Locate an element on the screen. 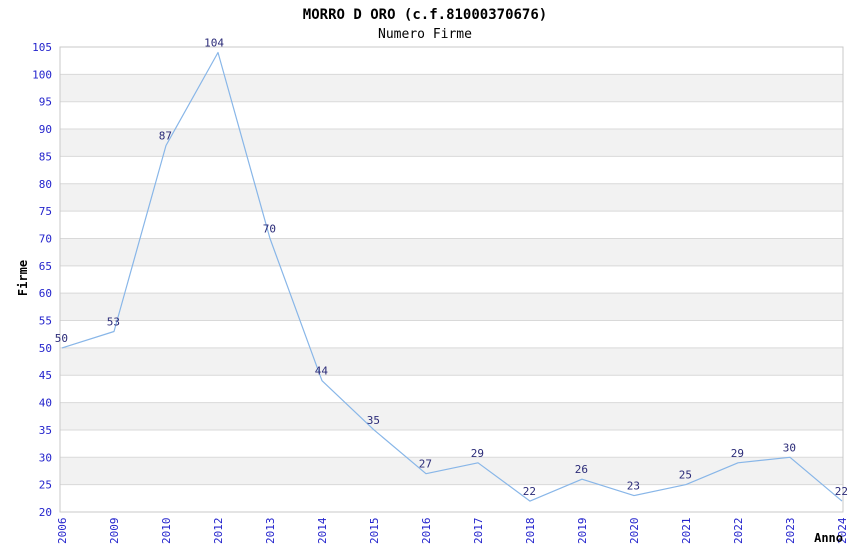 The width and height of the screenshot is (850, 550). x-tick-label: 2021 is located at coordinates (686, 531).